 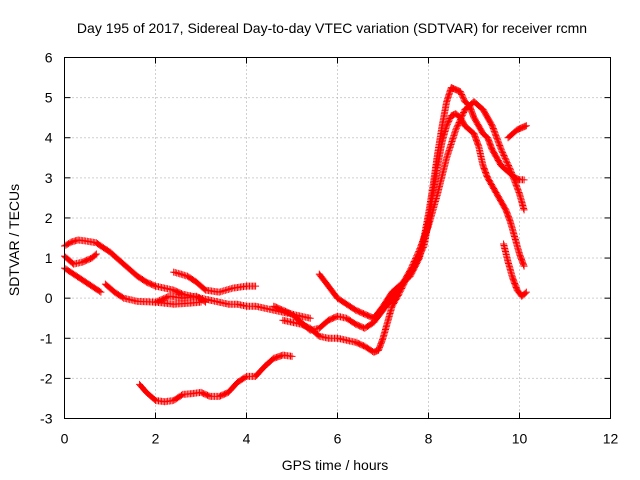 What do you see at coordinates (247, 439) in the screenshot?
I see `x-tick-label: 4` at bounding box center [247, 439].